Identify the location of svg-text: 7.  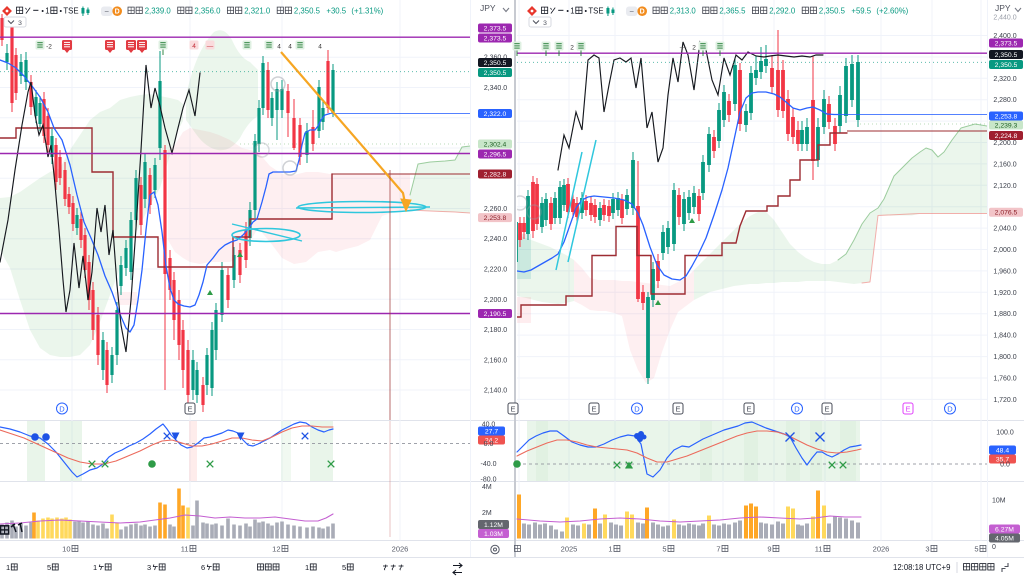
(718, 549).